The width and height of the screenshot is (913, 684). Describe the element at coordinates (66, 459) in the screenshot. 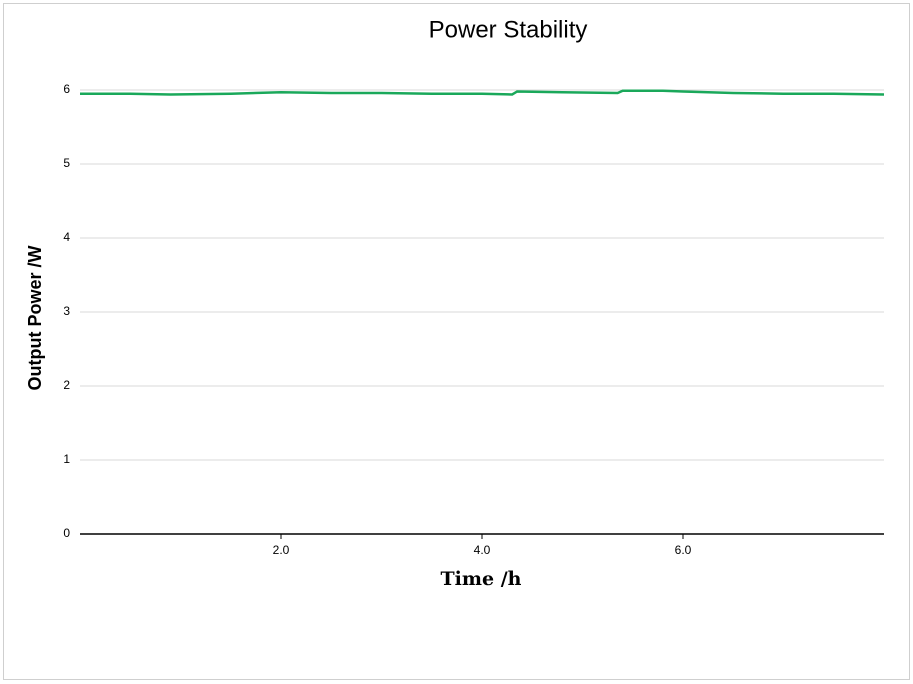

I see `y-tick-label: 1` at that location.